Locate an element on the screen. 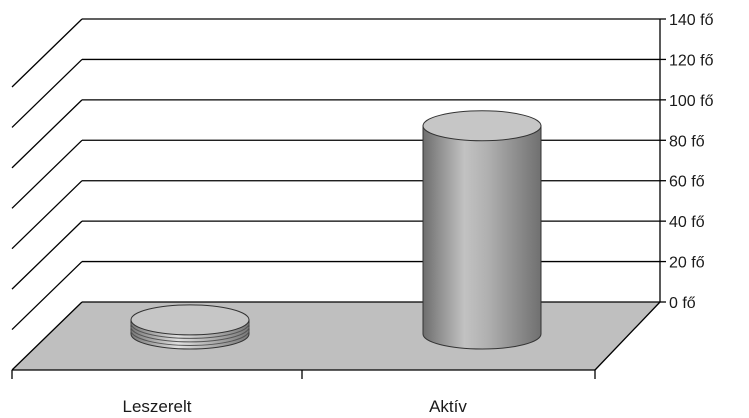 This screenshot has height=418, width=749. floor-edge is located at coordinates (627, 336).